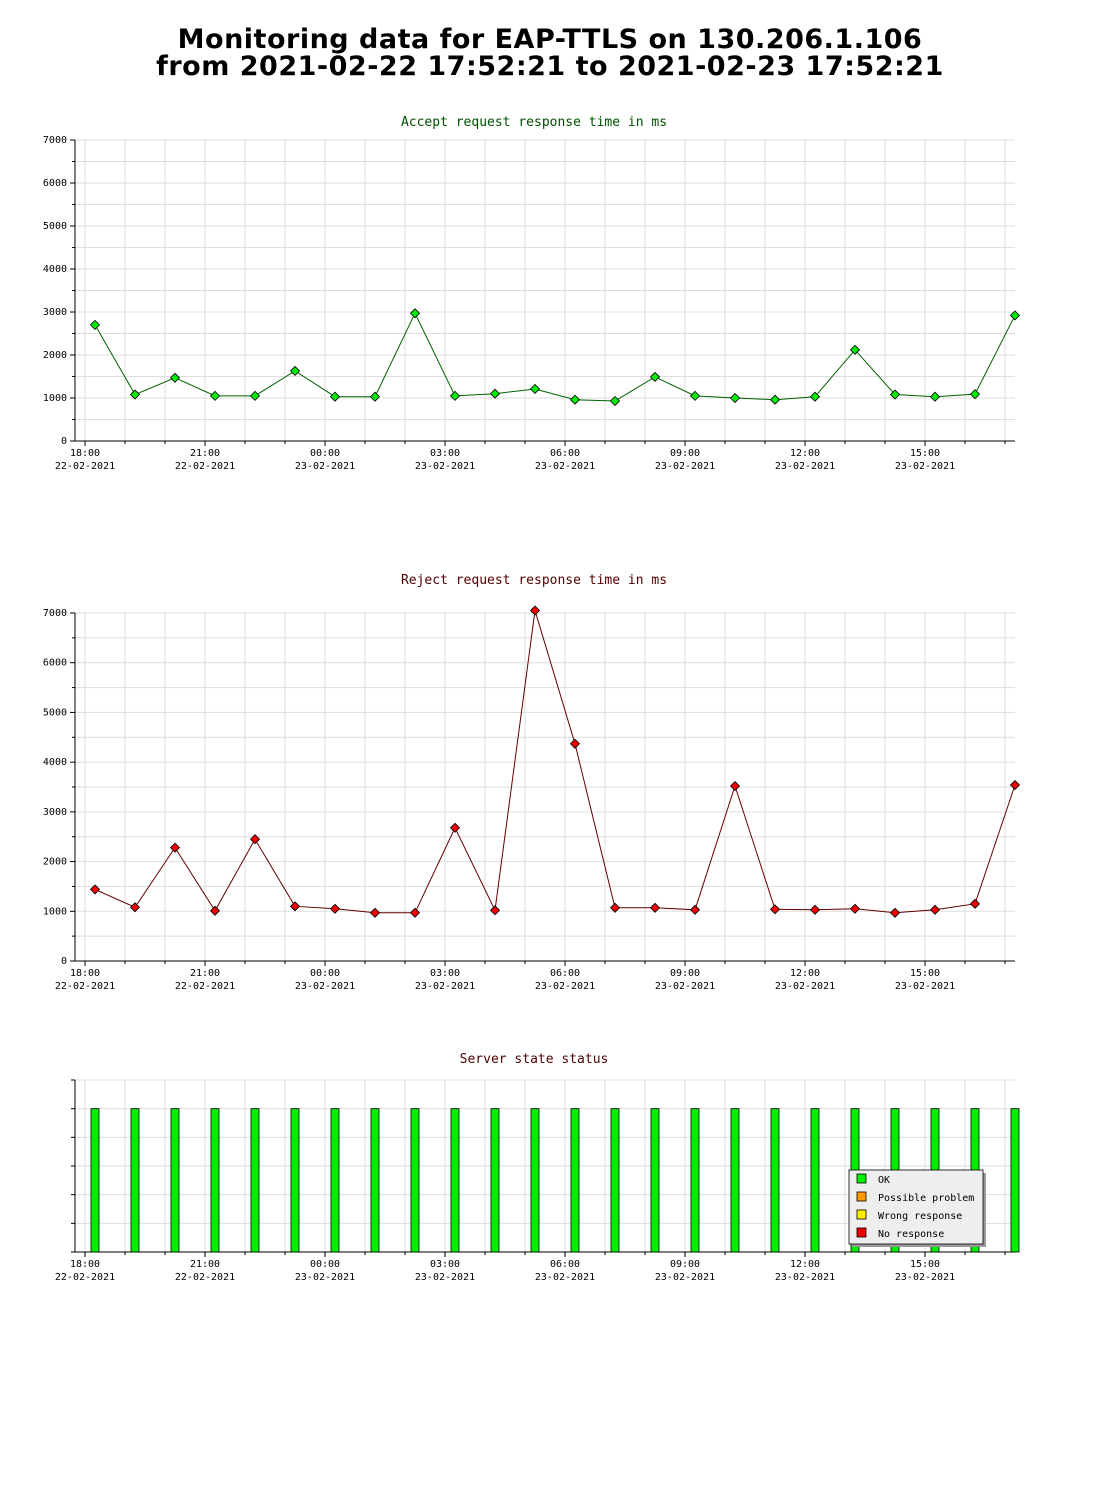 This screenshot has width=1100, height=1500. Describe the element at coordinates (55, 398) in the screenshot. I see `y-tick-label: 1000` at that location.